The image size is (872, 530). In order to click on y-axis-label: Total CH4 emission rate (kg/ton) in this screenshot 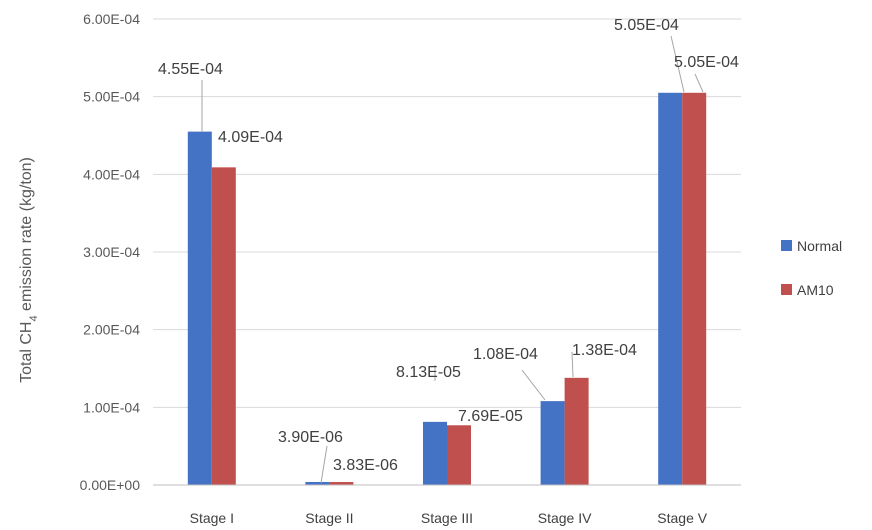, I will do `click(29, 270)`.